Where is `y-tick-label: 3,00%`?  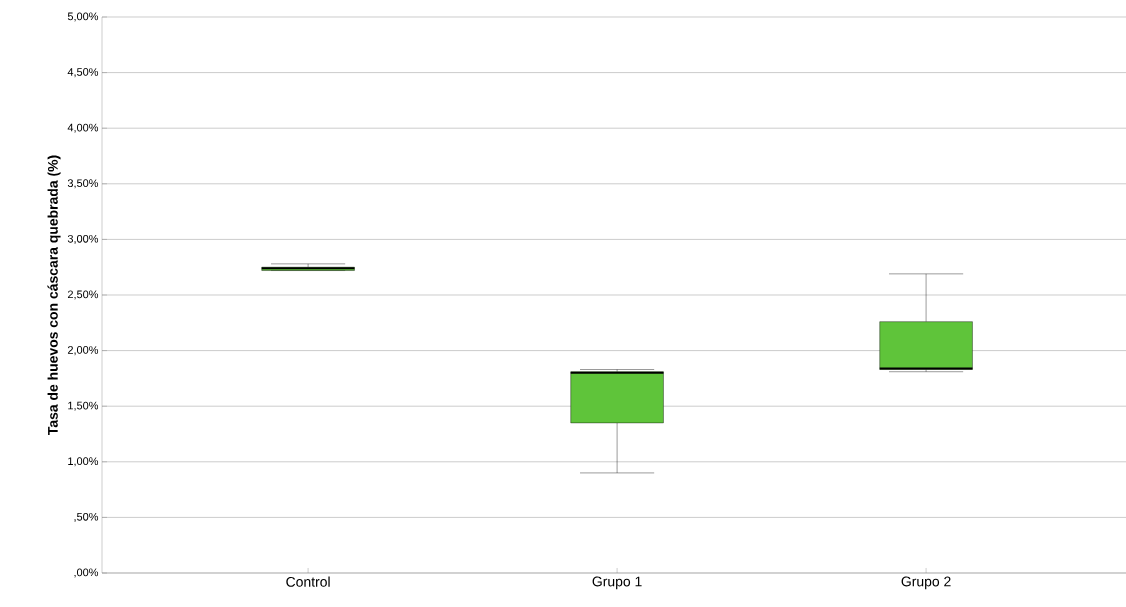 y-tick-label: 3,00% is located at coordinates (83, 239).